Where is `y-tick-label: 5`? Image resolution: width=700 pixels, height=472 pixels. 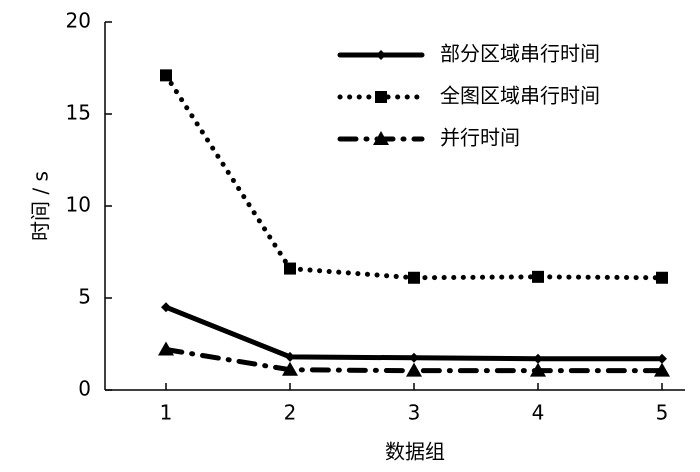
y-tick-label: 5 is located at coordinates (84, 297).